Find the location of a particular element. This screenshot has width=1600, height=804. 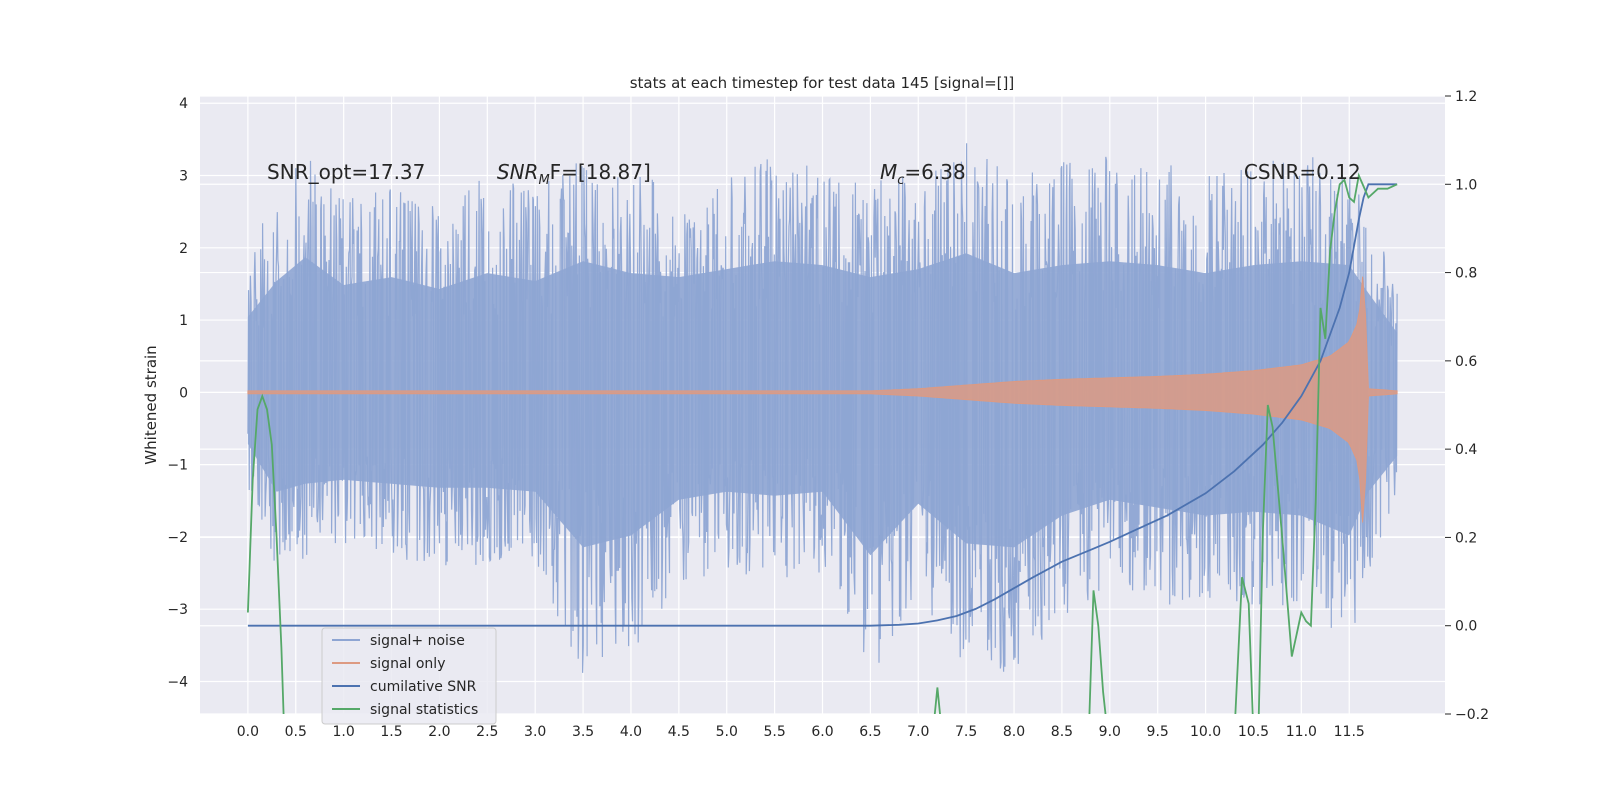

y-right-tick-label: −0.2 is located at coordinates (1472, 715).